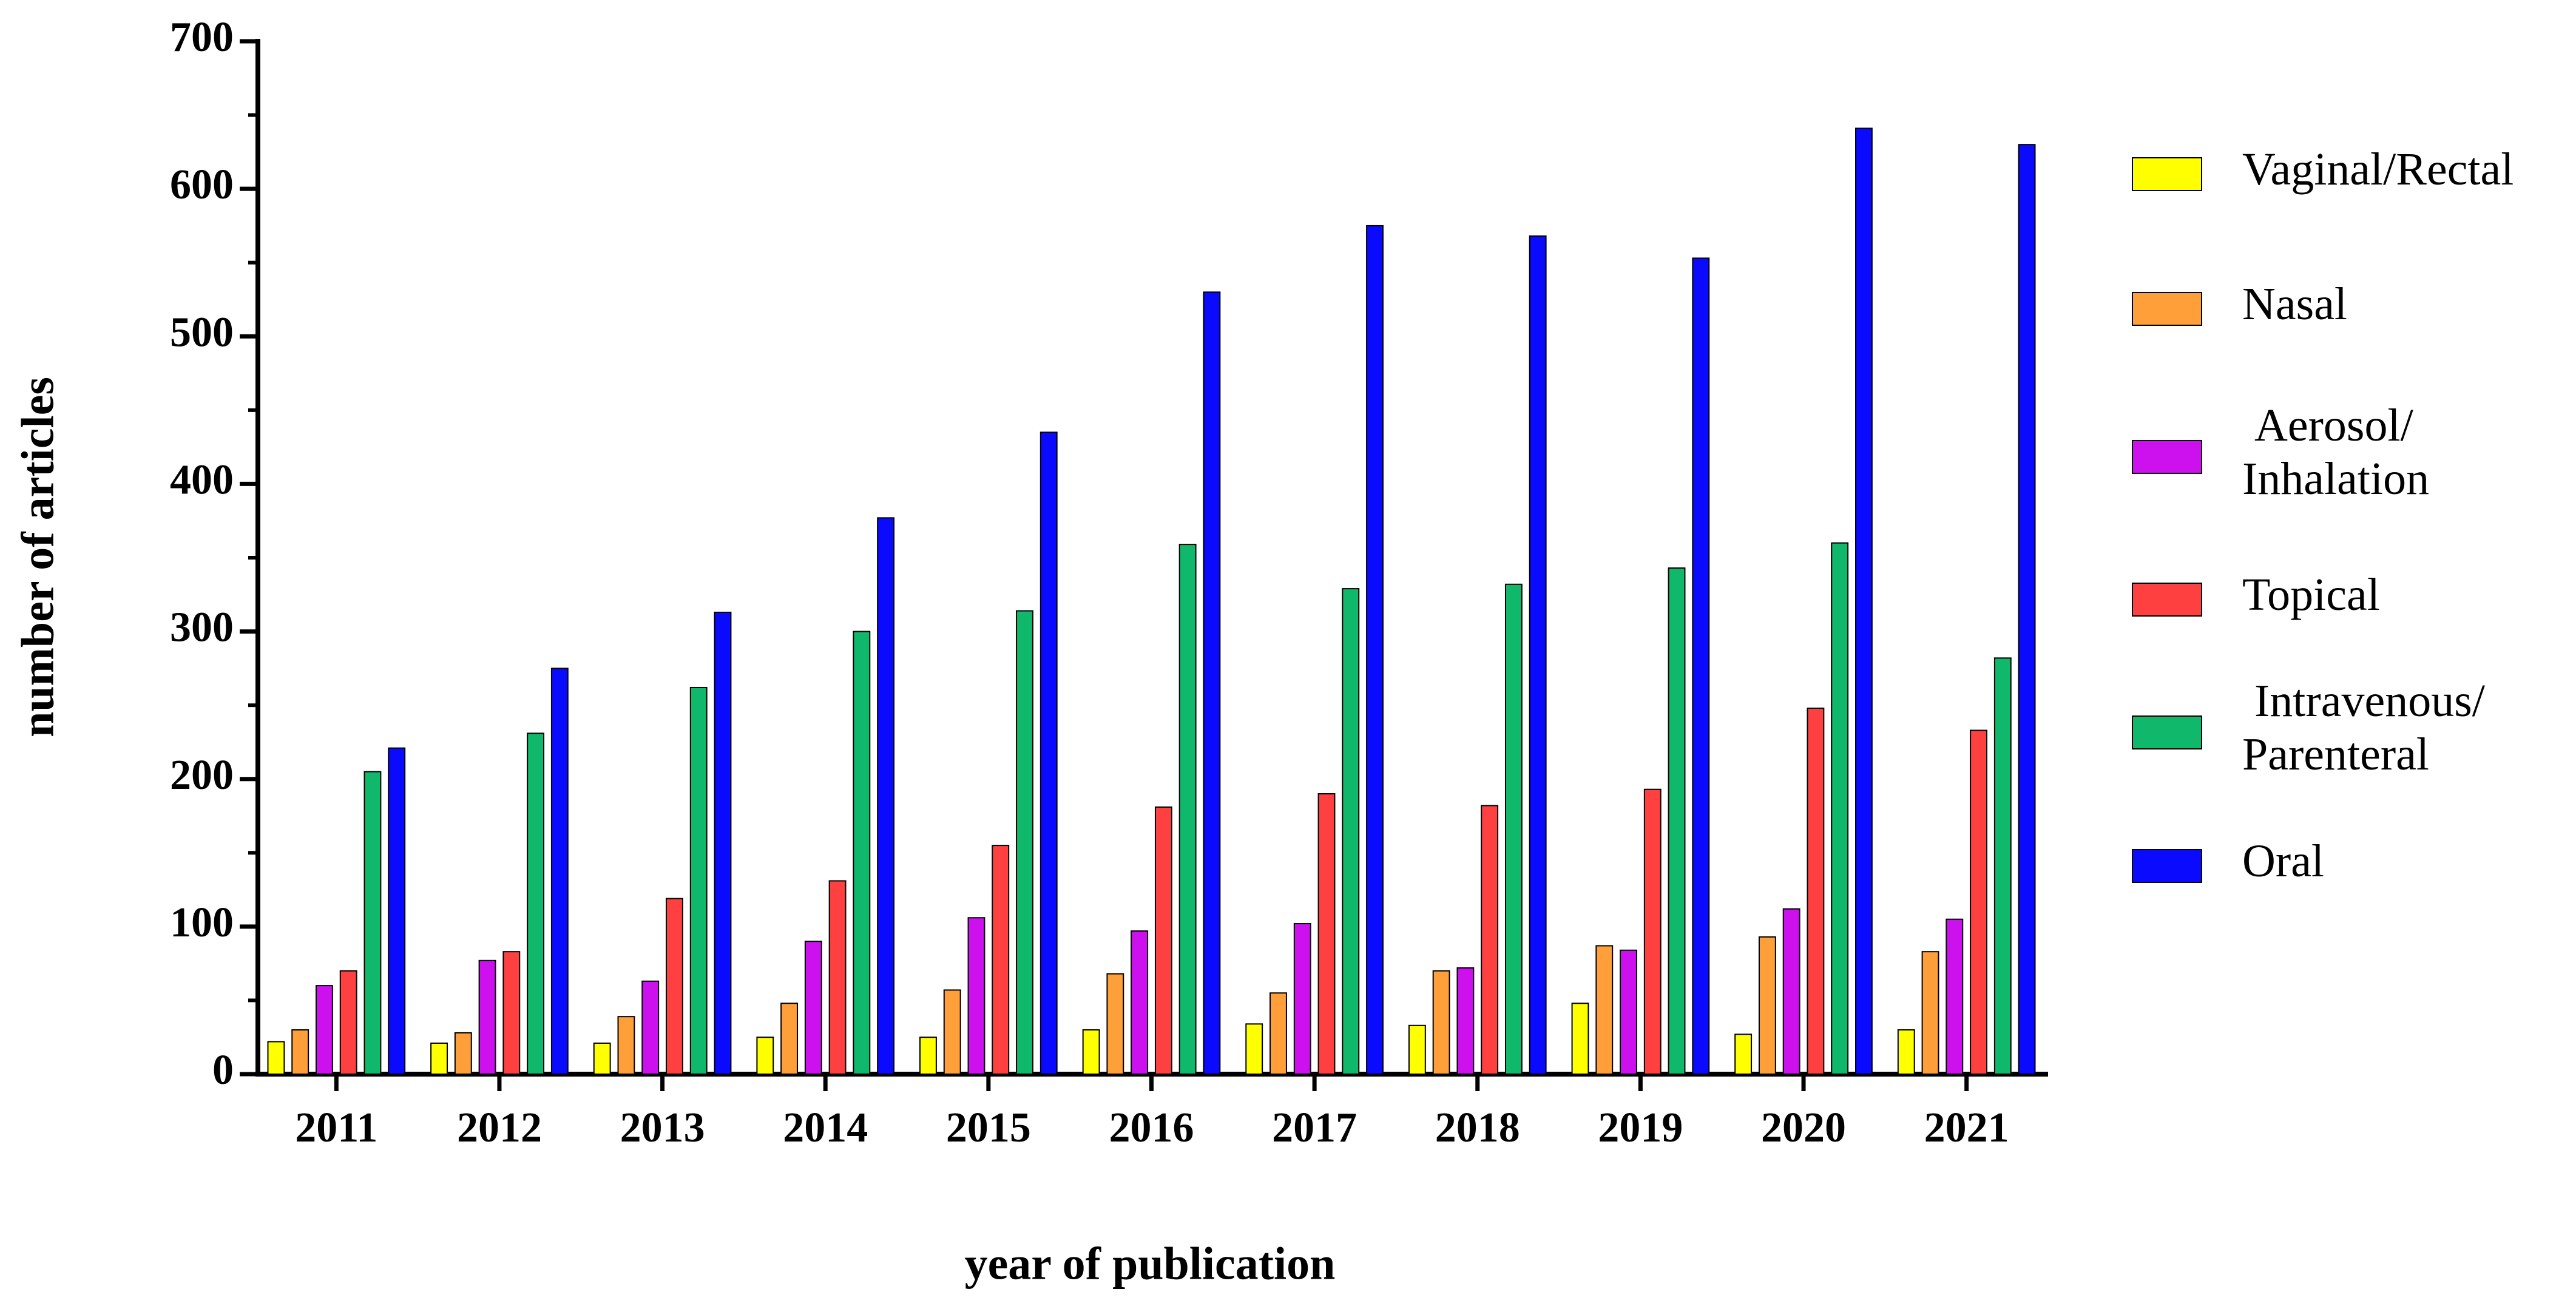 Image resolution: width=2576 pixels, height=1309 pixels. I want to click on y-tick-label: 200, so click(202, 775).